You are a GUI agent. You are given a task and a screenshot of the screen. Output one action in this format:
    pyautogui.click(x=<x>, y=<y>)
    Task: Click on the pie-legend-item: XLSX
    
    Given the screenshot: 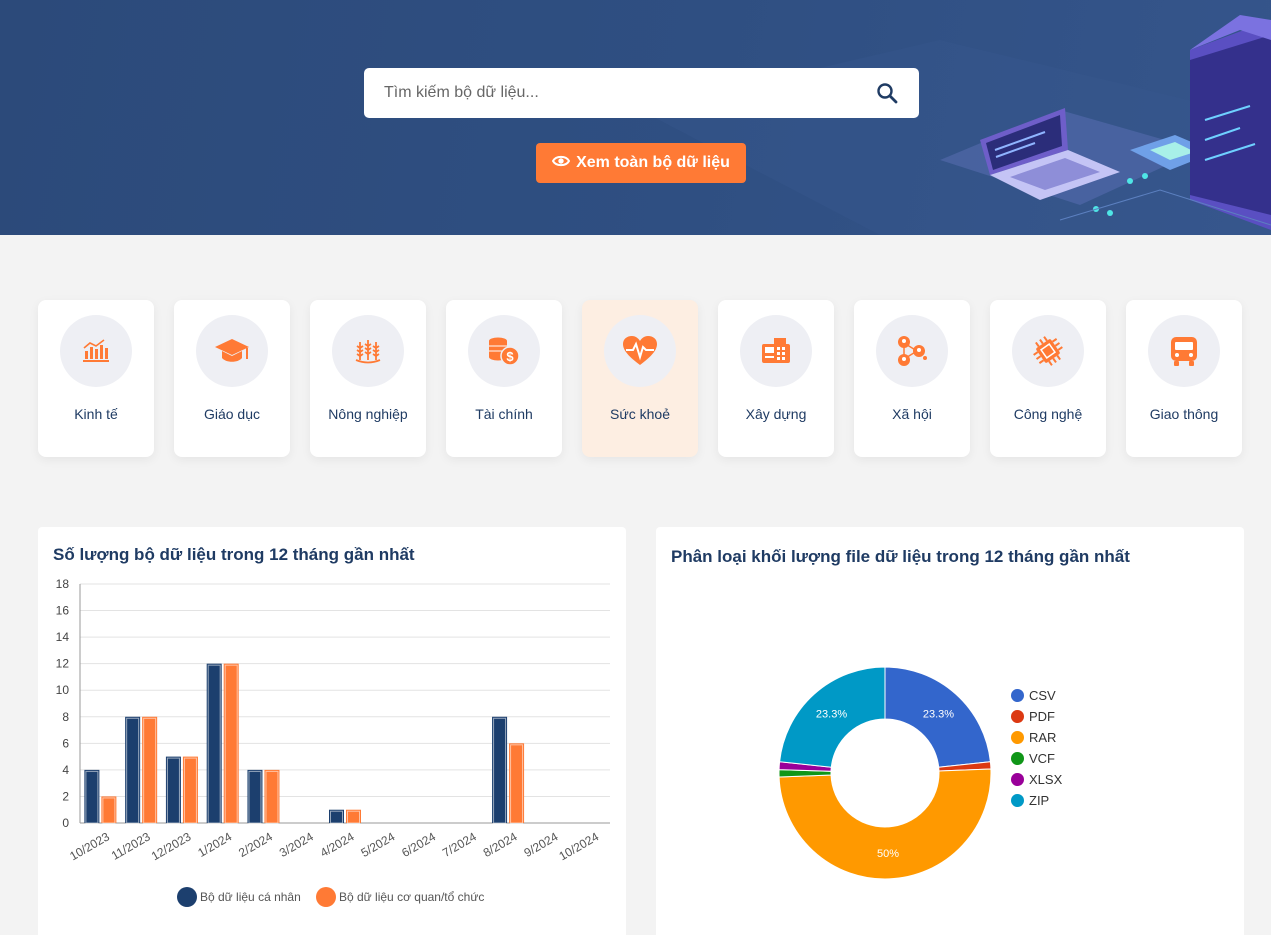 What is the action you would take?
    pyautogui.click(x=1036, y=779)
    